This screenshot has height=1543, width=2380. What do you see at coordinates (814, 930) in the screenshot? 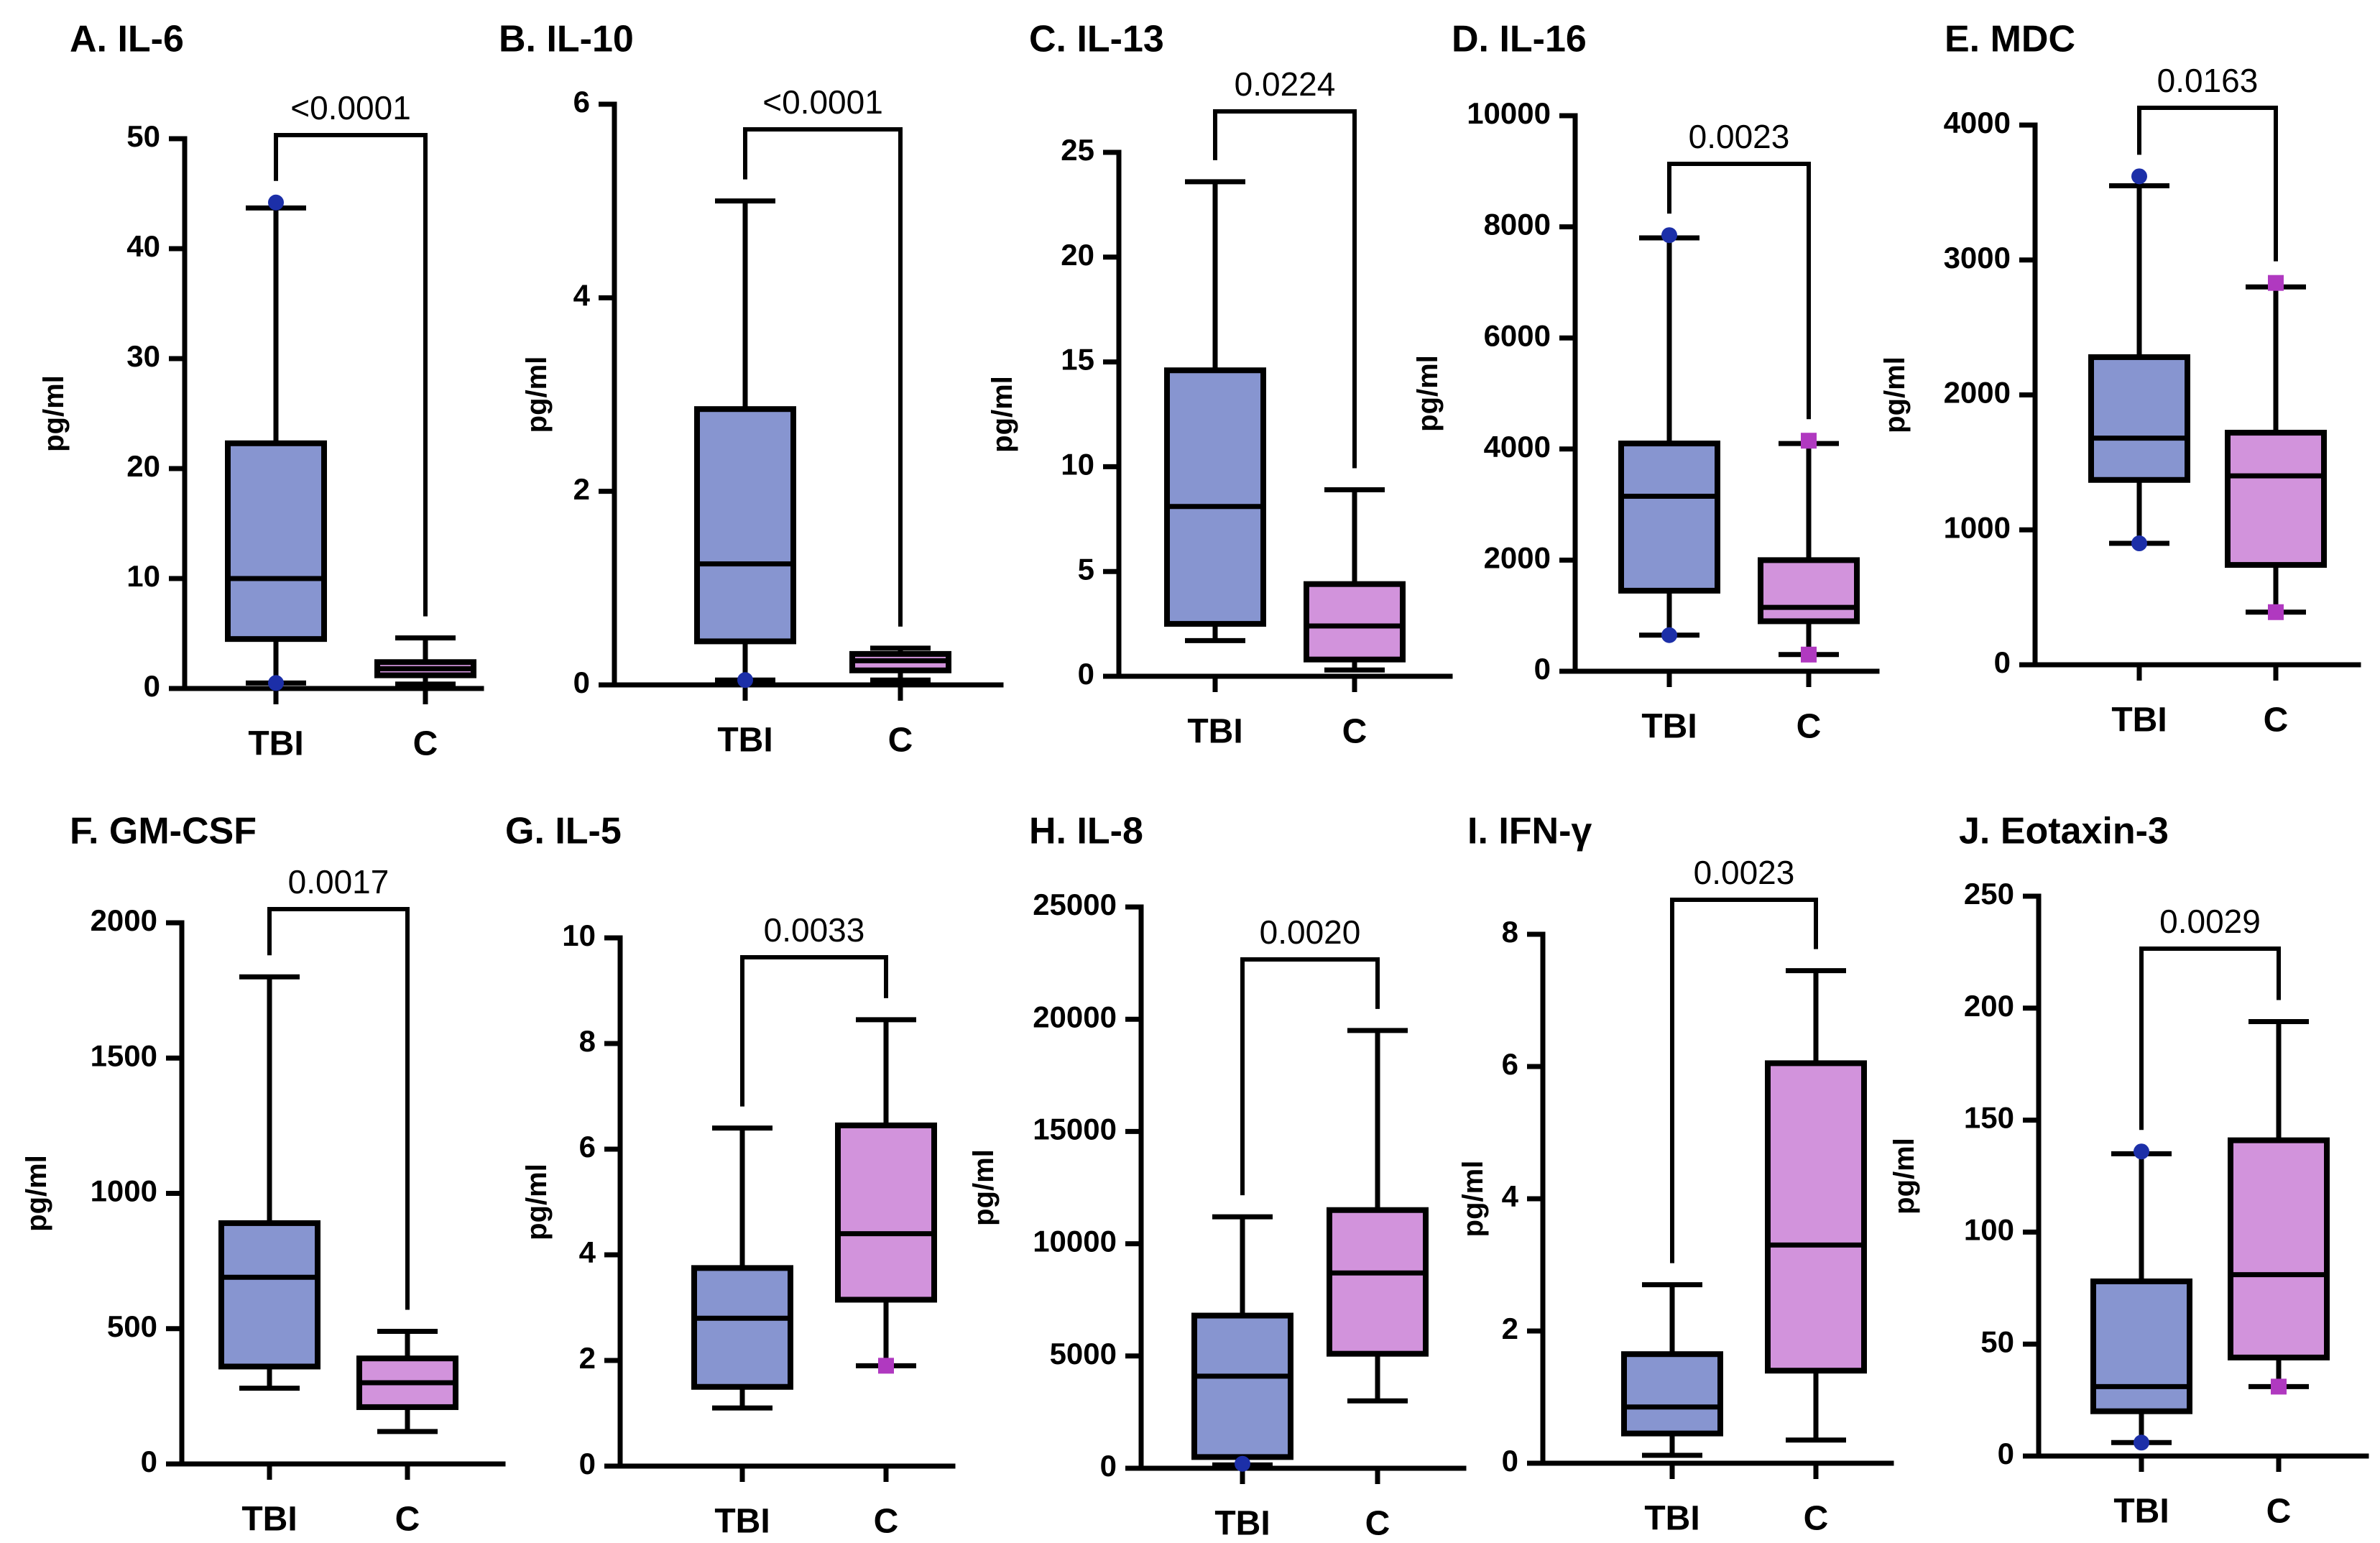
I see `p-value-label: 0.0033` at bounding box center [814, 930].